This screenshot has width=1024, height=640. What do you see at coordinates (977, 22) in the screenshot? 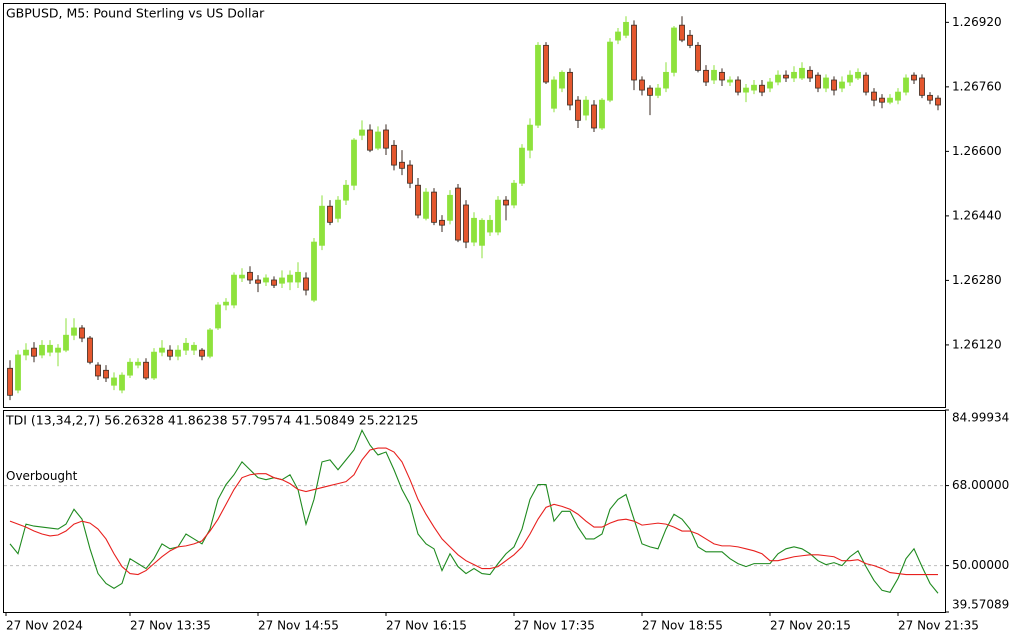
I see `y-tick-label: 1.26920` at bounding box center [977, 22].